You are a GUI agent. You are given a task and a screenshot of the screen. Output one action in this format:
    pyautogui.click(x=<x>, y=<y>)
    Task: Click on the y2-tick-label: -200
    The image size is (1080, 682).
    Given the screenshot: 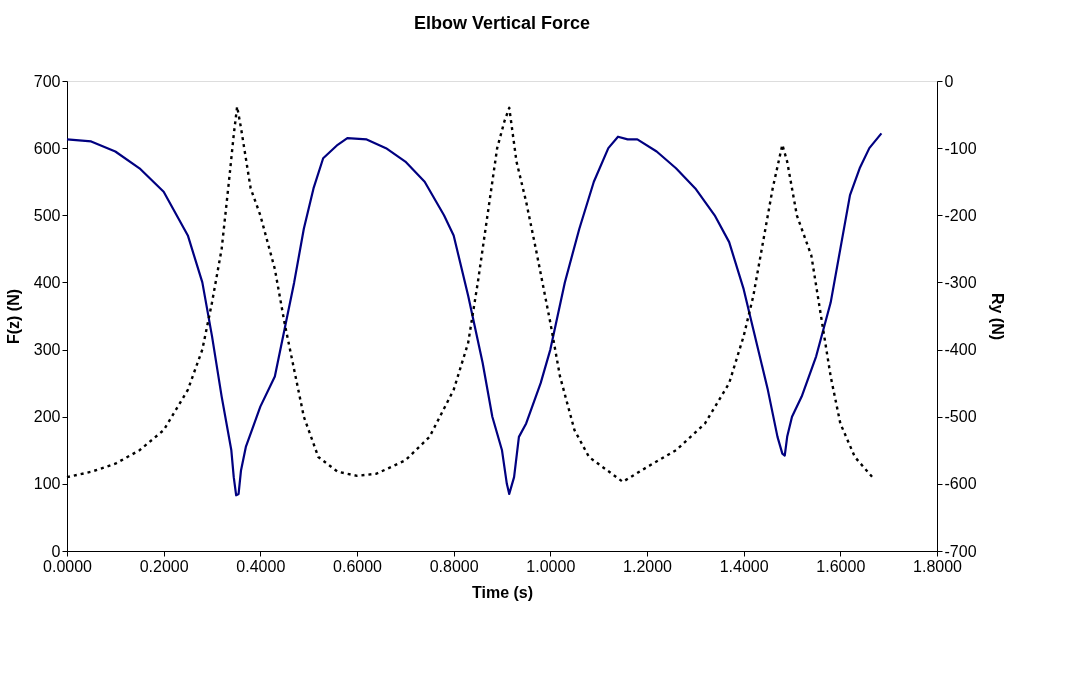 What is the action you would take?
    pyautogui.click(x=960, y=215)
    